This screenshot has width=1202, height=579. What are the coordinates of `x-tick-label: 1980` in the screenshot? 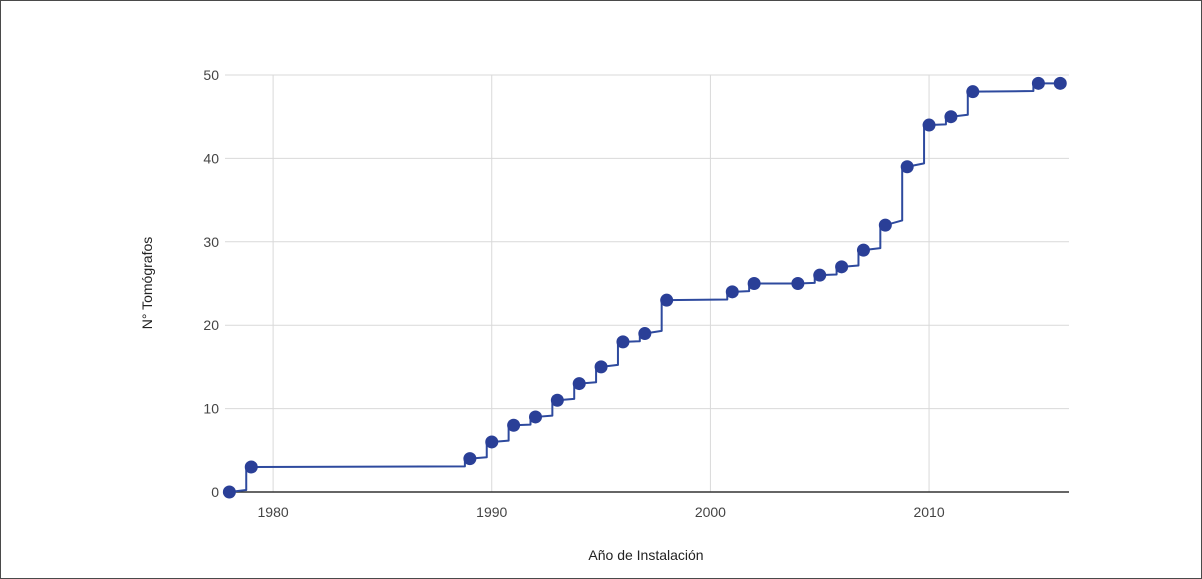 It's located at (273, 512).